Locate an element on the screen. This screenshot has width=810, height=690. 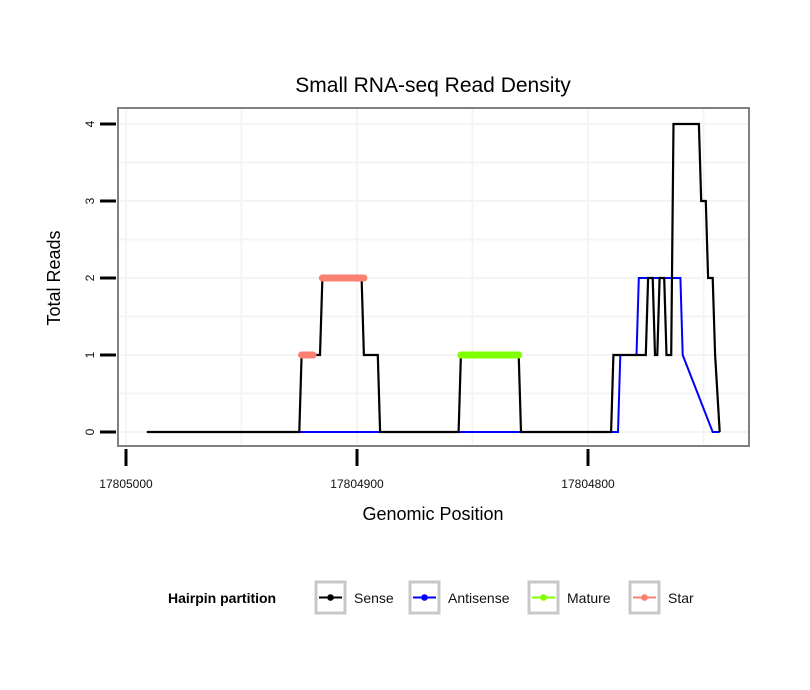
legend-label: Star is located at coordinates (681, 598).